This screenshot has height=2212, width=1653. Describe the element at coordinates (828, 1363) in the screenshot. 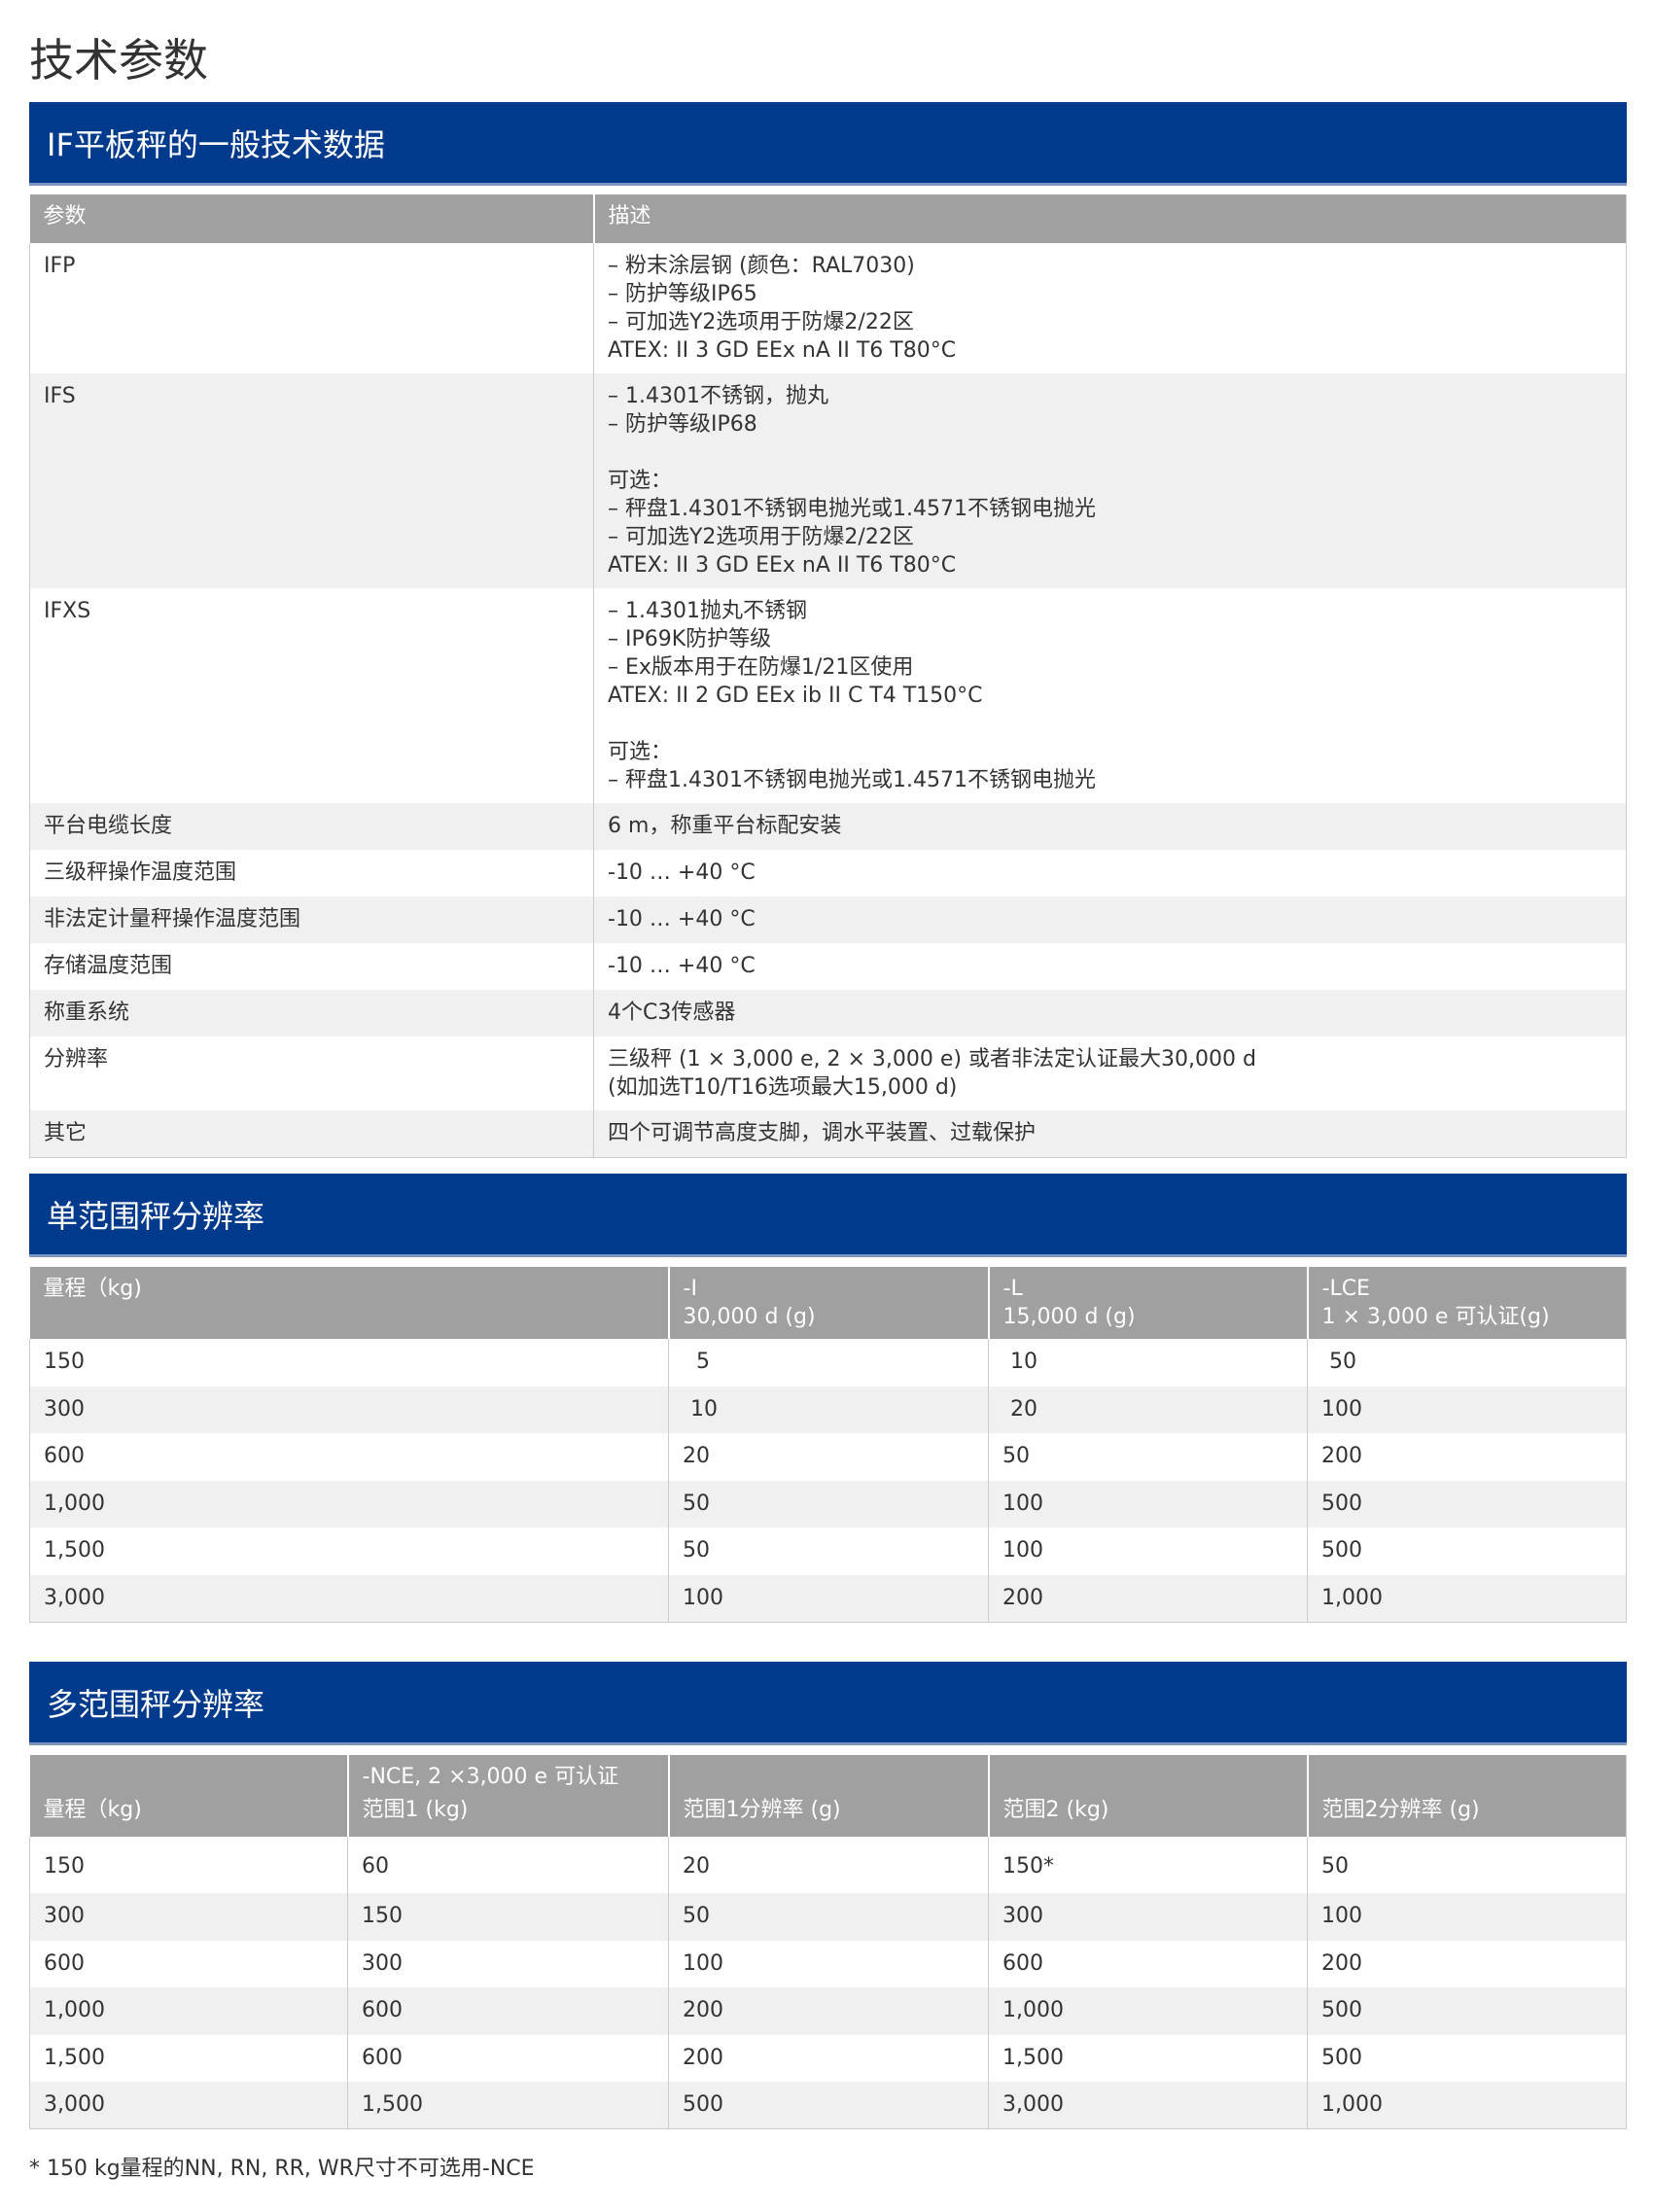

I see `table-row: 150 5 10 50` at that location.